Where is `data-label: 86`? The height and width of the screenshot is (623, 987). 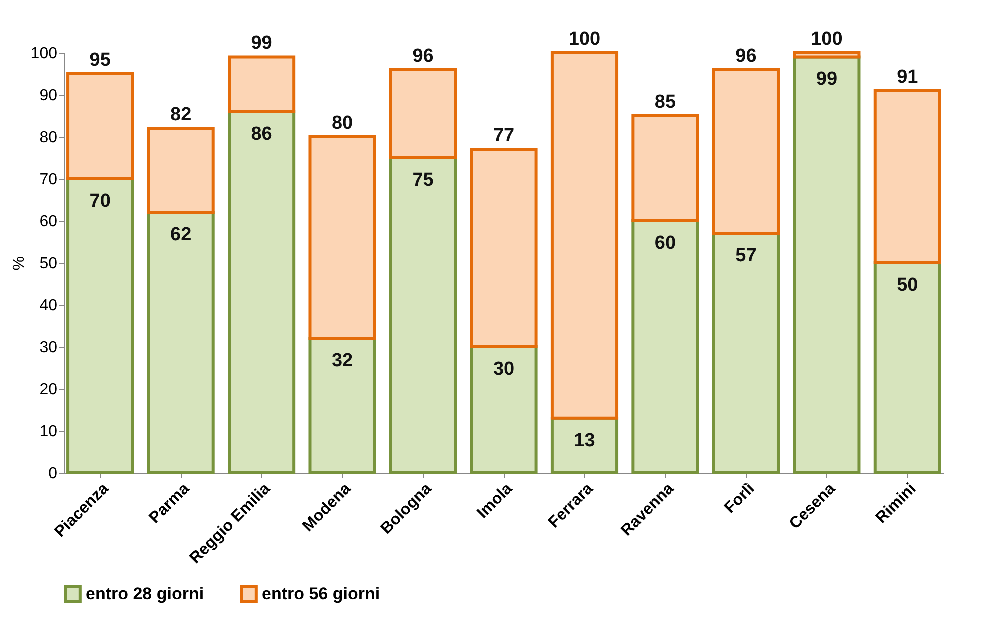 data-label: 86 is located at coordinates (261, 134).